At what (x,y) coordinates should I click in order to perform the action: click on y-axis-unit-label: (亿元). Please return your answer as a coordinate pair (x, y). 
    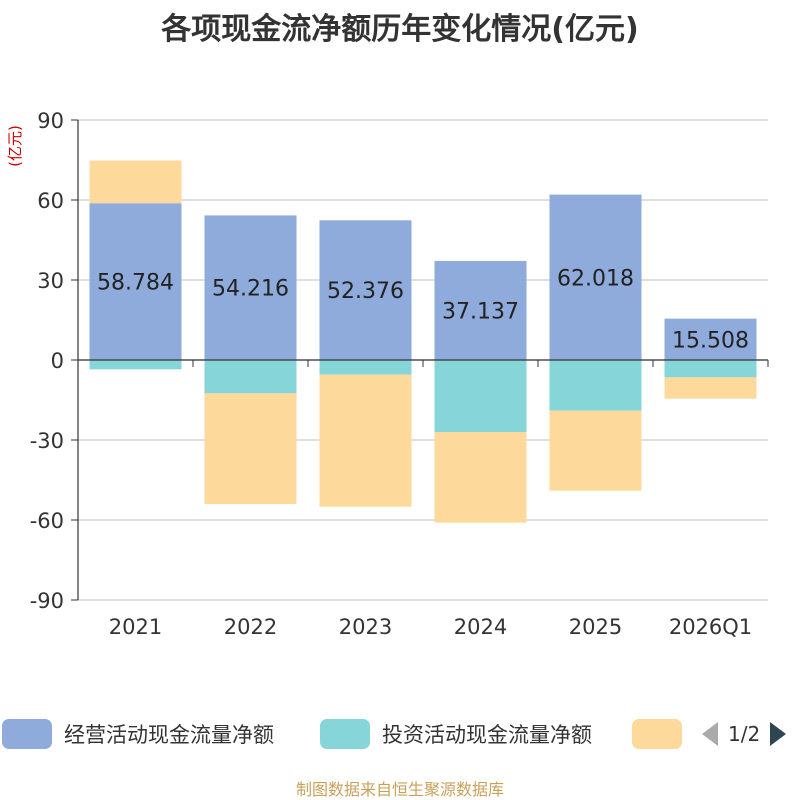
    Looking at the image, I should click on (15, 146).